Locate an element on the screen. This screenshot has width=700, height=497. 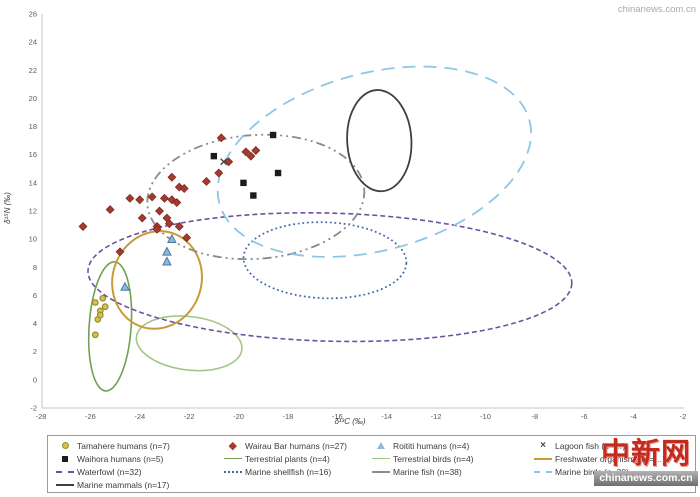
chinanews-logo-characters: 中新网 is located at coordinates (645, 454).